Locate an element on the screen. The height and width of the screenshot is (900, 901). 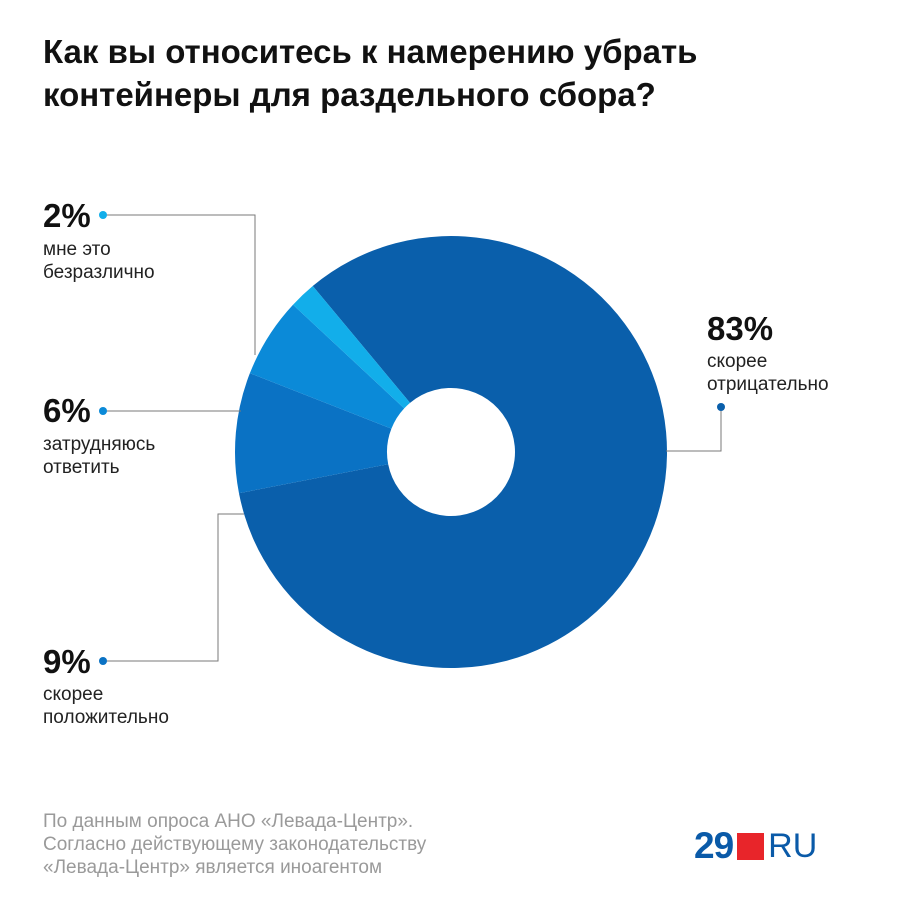
category-label-undecided-line-2: ответить is located at coordinates (81, 467).